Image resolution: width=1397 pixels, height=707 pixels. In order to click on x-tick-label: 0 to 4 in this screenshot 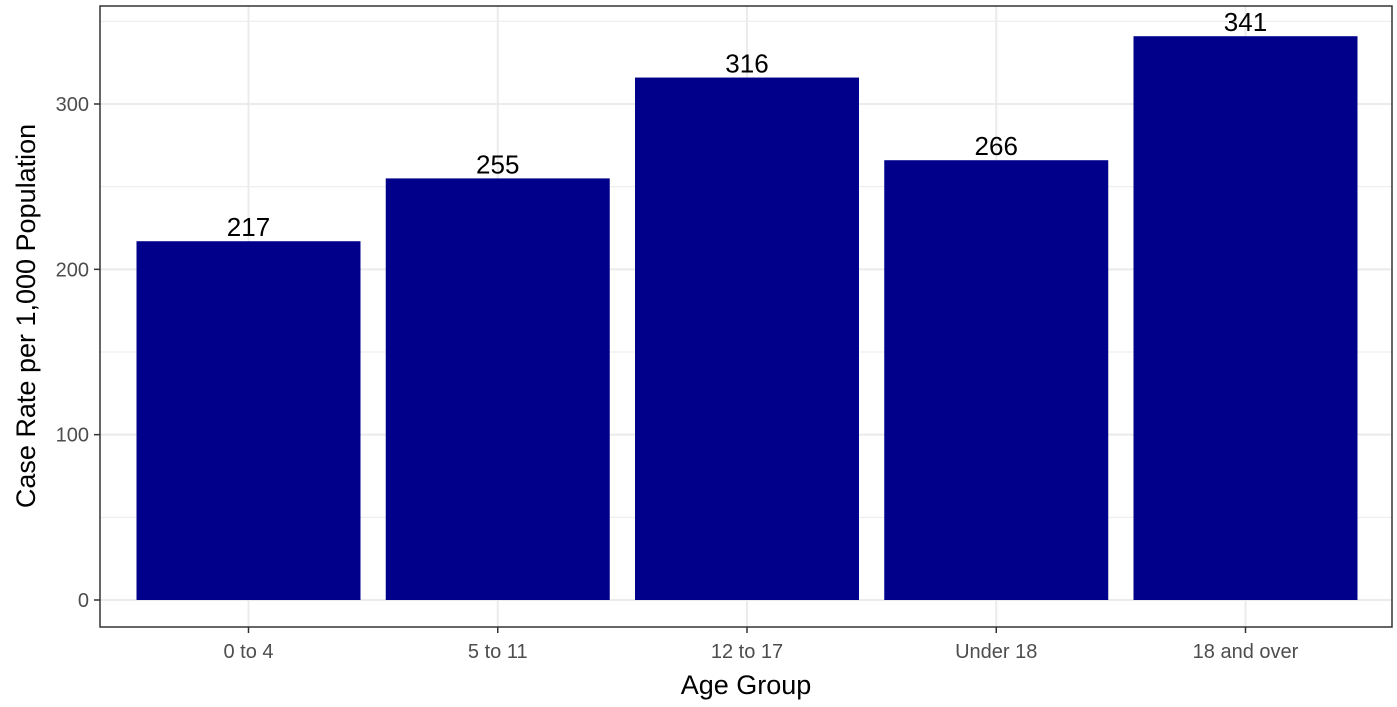, I will do `click(248, 652)`.